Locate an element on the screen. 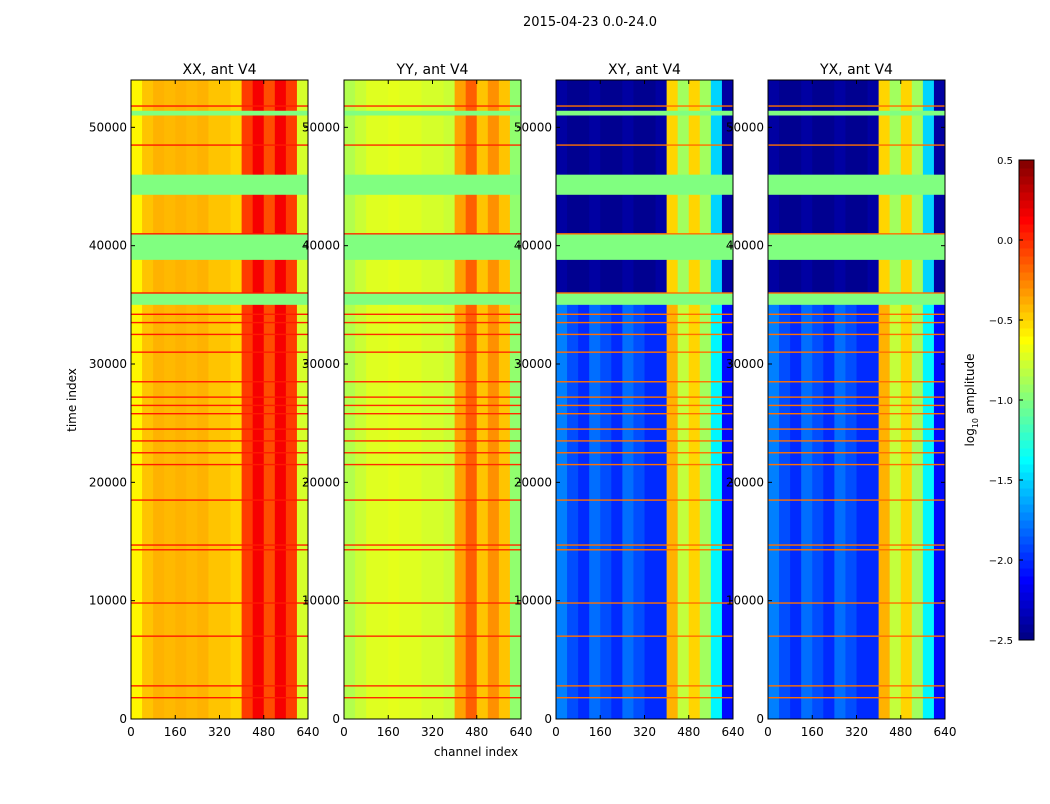 Image resolution: width=1050 pixels, height=804 pixels. y-axis-label: time index is located at coordinates (72, 400).